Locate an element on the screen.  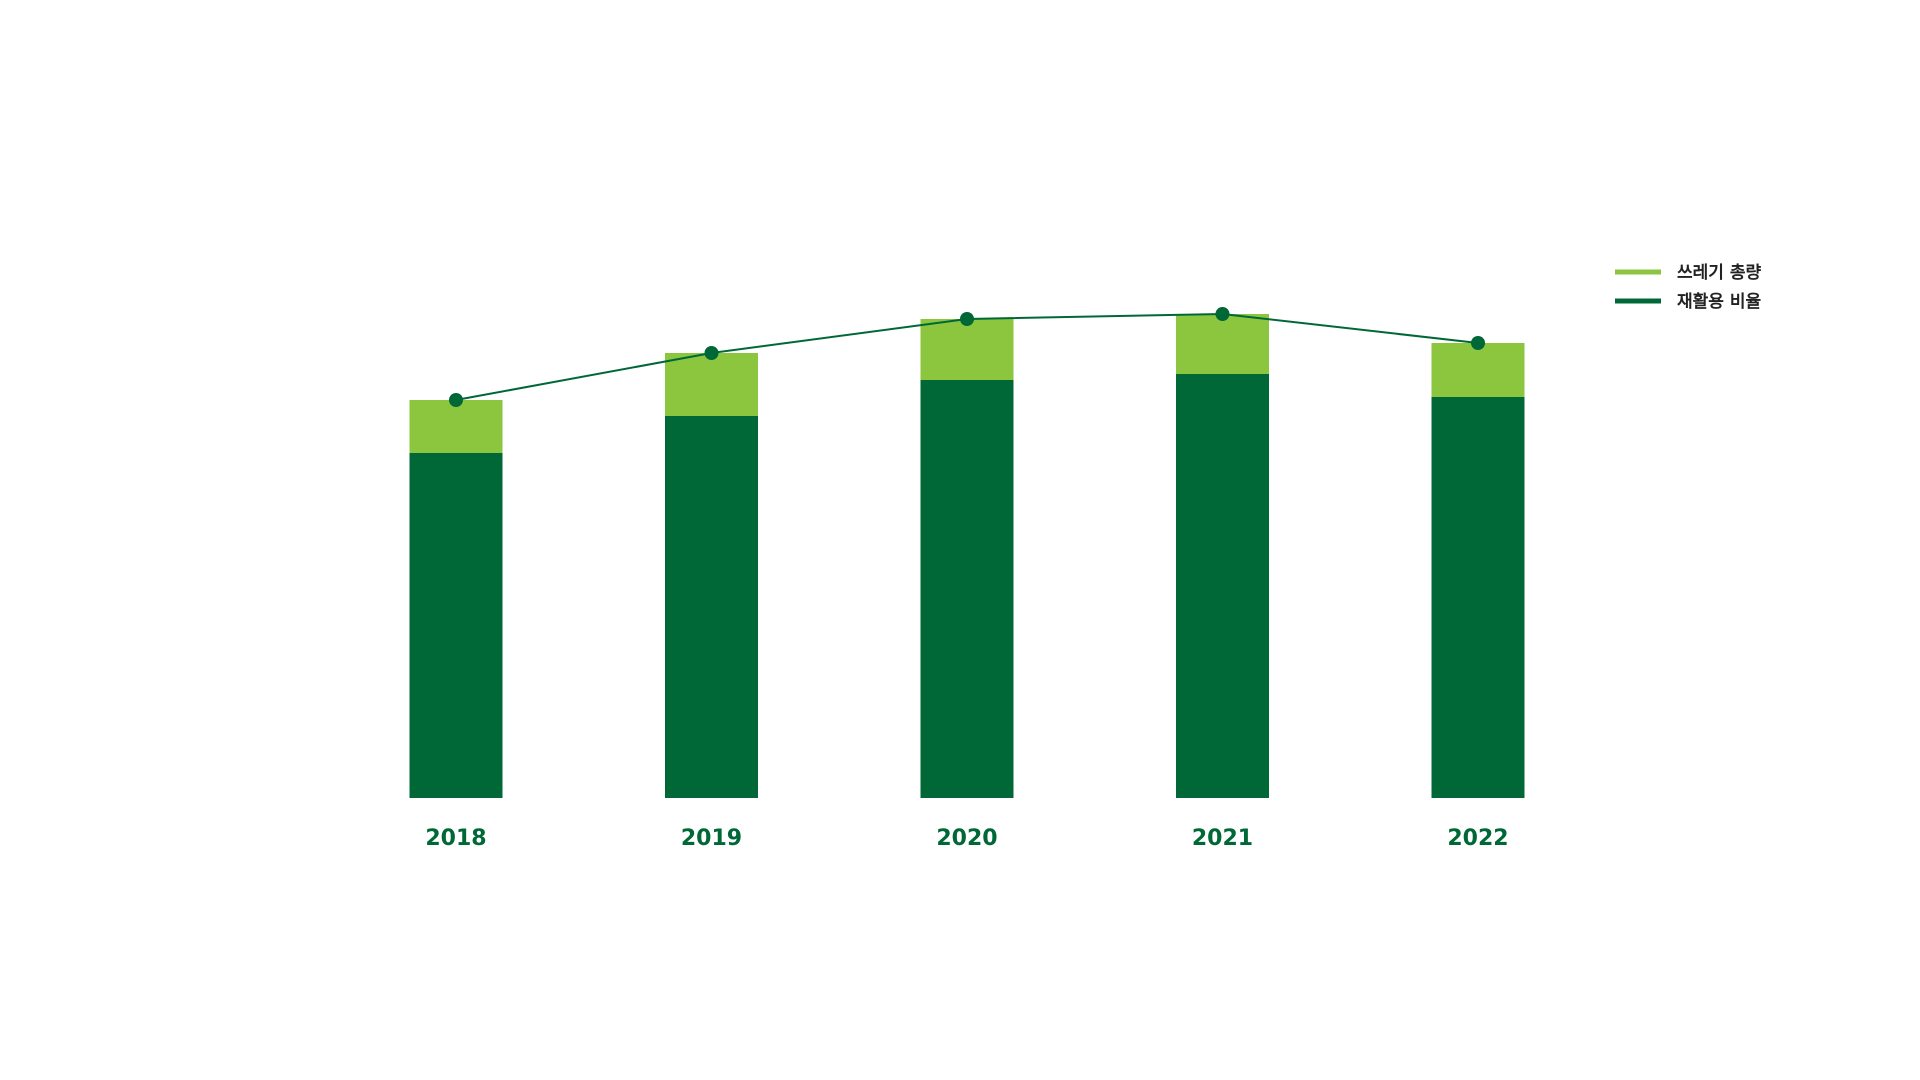
trend-line-group is located at coordinates (967, 357).